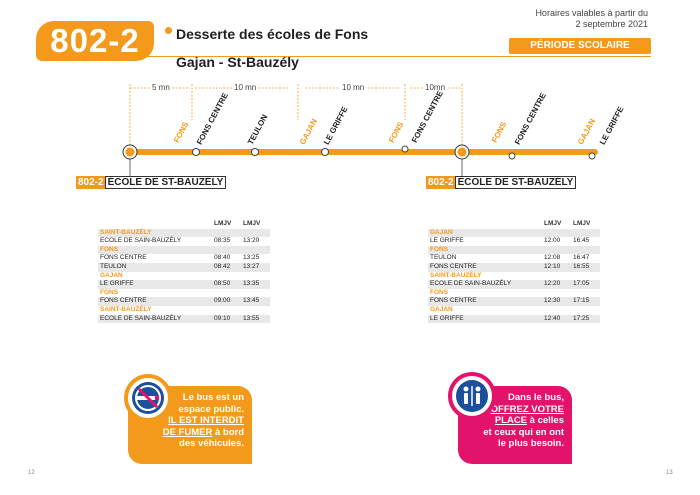 The height and width of the screenshot is (495, 700). Describe the element at coordinates (161, 87) in the screenshot. I see `duration-label: 5 mn` at that location.